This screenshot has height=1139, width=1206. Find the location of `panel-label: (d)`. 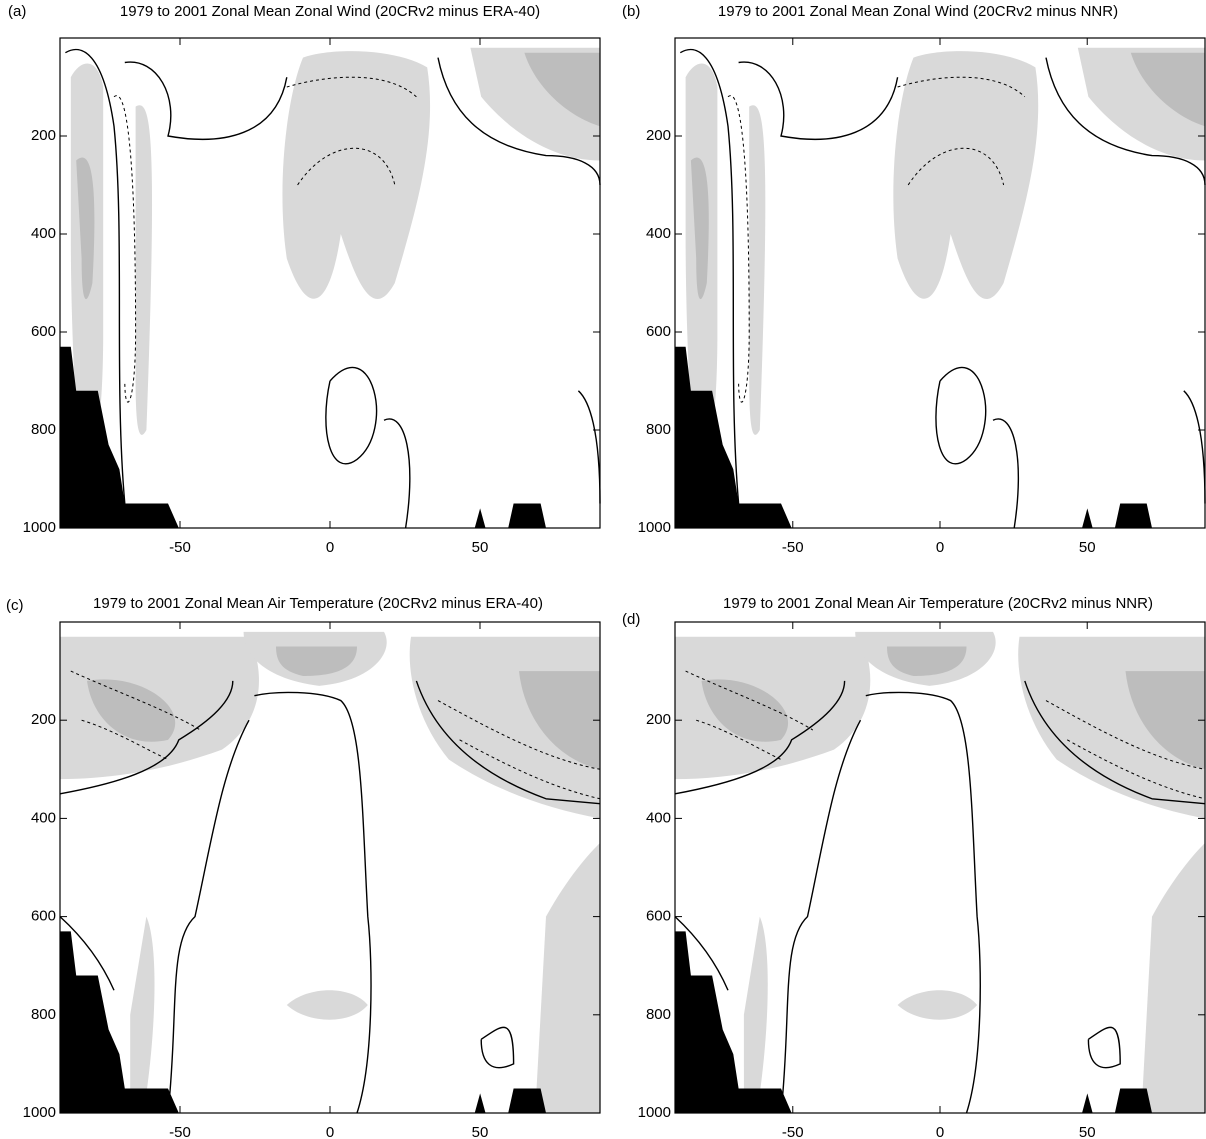

panel-label: (d) is located at coordinates (631, 619).